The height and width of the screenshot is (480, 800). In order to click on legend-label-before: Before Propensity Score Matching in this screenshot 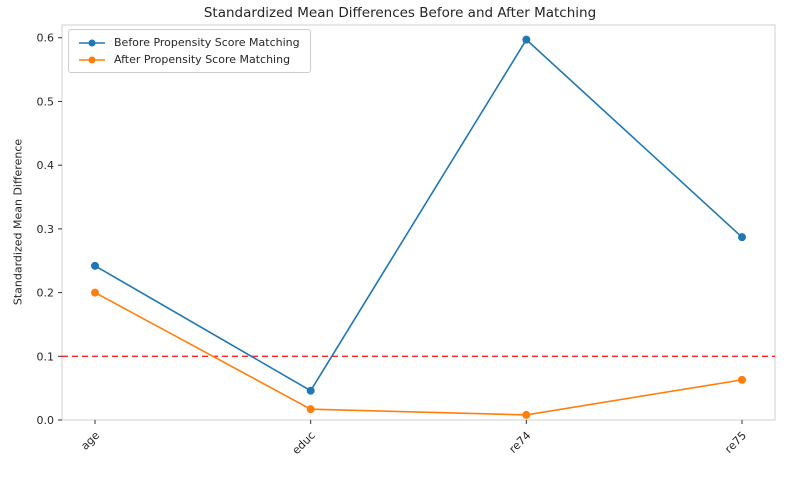, I will do `click(207, 42)`.